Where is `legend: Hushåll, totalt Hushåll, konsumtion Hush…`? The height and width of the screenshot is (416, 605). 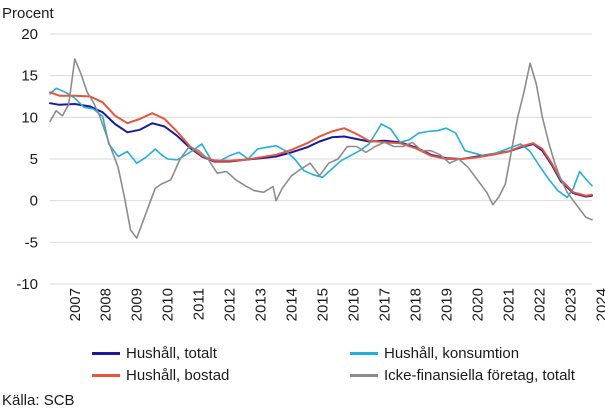 legend: Hushåll, totalt Hushåll, konsumtion Hush… is located at coordinates (302, 363).